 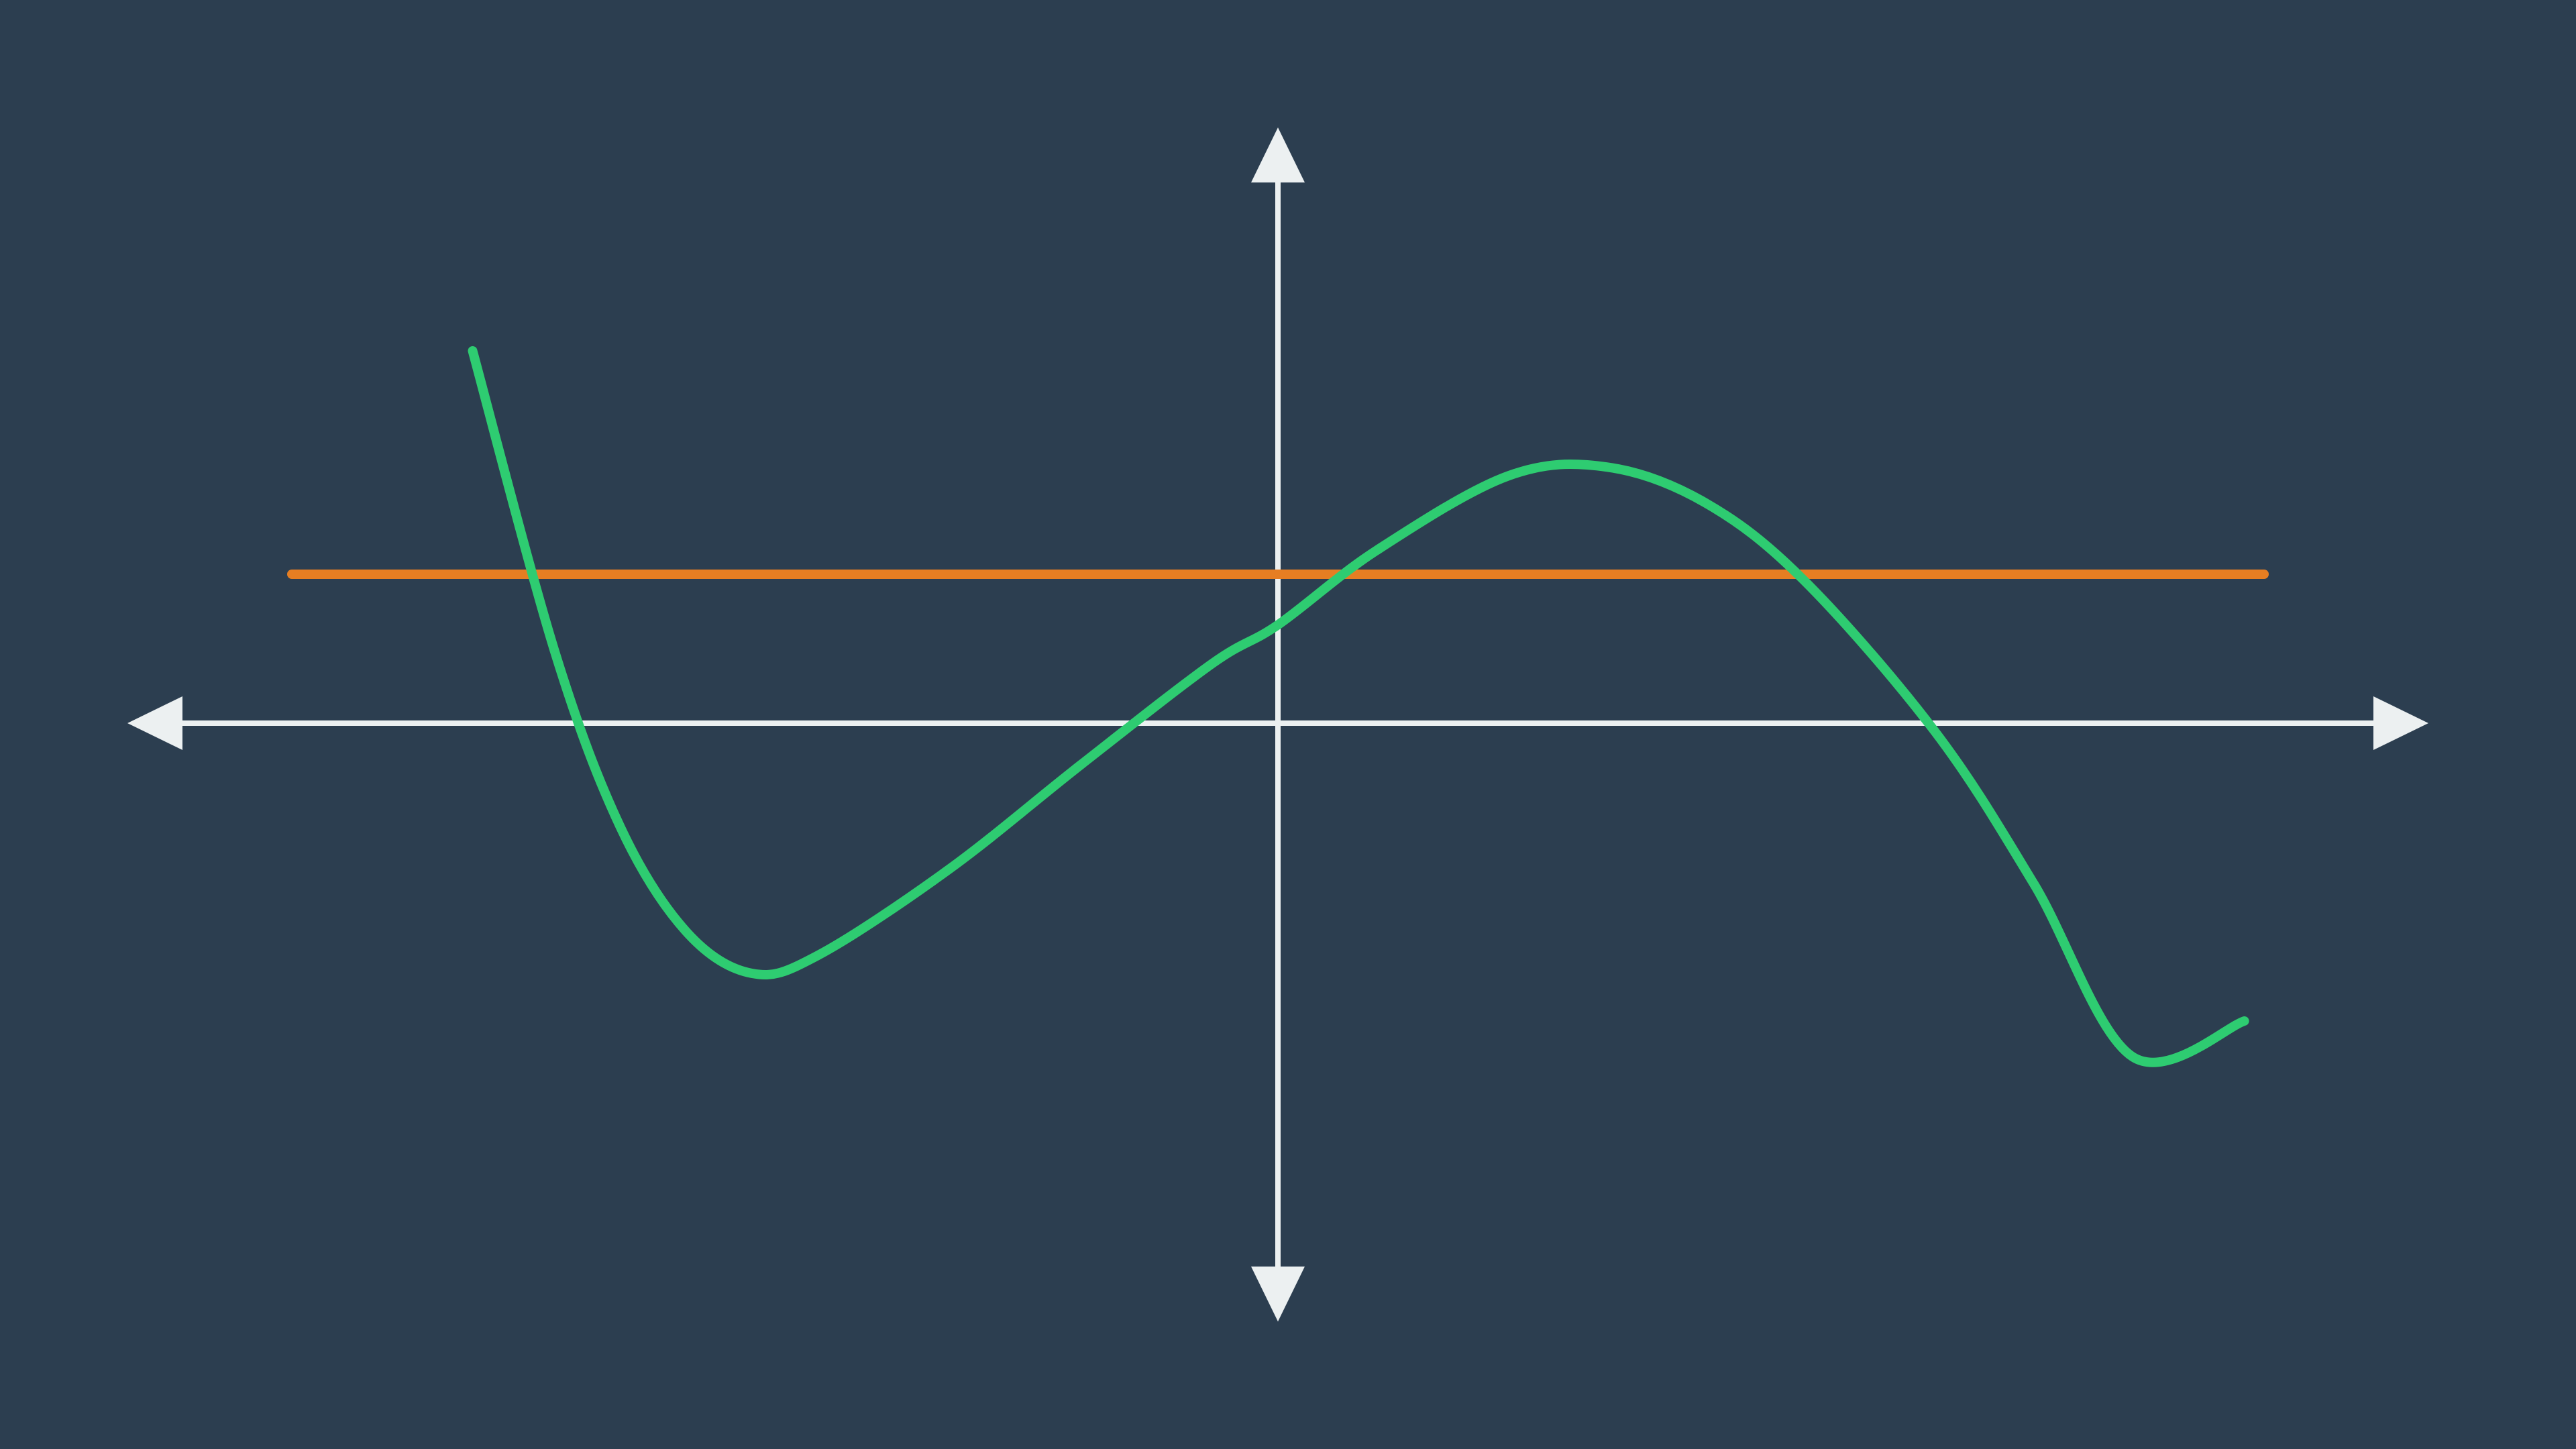 I want to click on y-axis-arrow-down, so click(x=1278, y=1294).